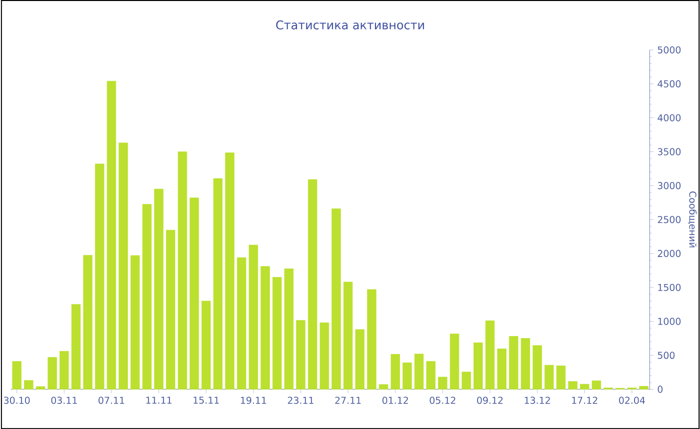 The width and height of the screenshot is (700, 429). I want to click on y-tick-label: 0, so click(660, 389).